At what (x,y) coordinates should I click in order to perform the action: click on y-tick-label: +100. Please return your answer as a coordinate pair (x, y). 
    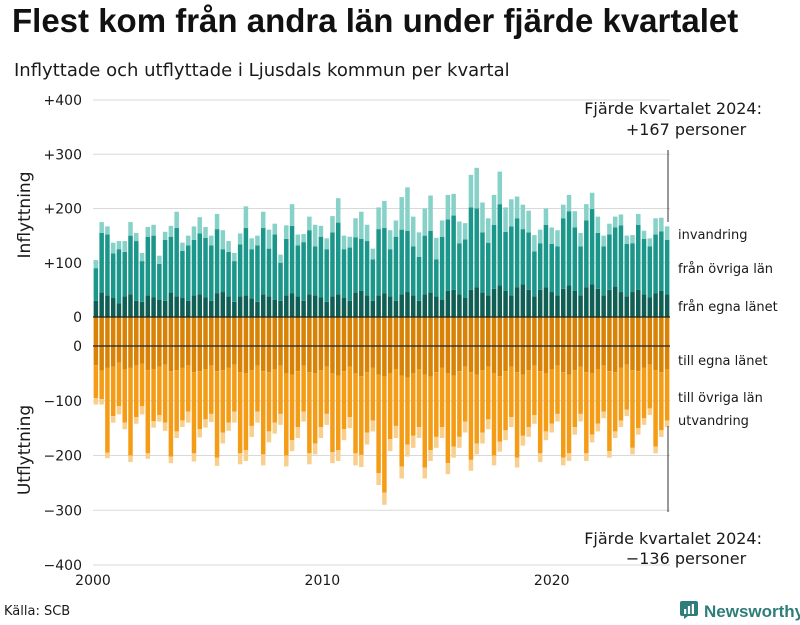
    Looking at the image, I should click on (63, 264).